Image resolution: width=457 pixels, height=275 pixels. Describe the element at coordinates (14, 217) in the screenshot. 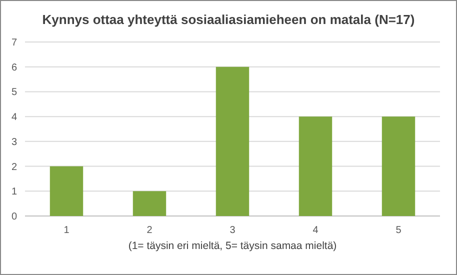

I see `y-tick-label: 0` at that location.